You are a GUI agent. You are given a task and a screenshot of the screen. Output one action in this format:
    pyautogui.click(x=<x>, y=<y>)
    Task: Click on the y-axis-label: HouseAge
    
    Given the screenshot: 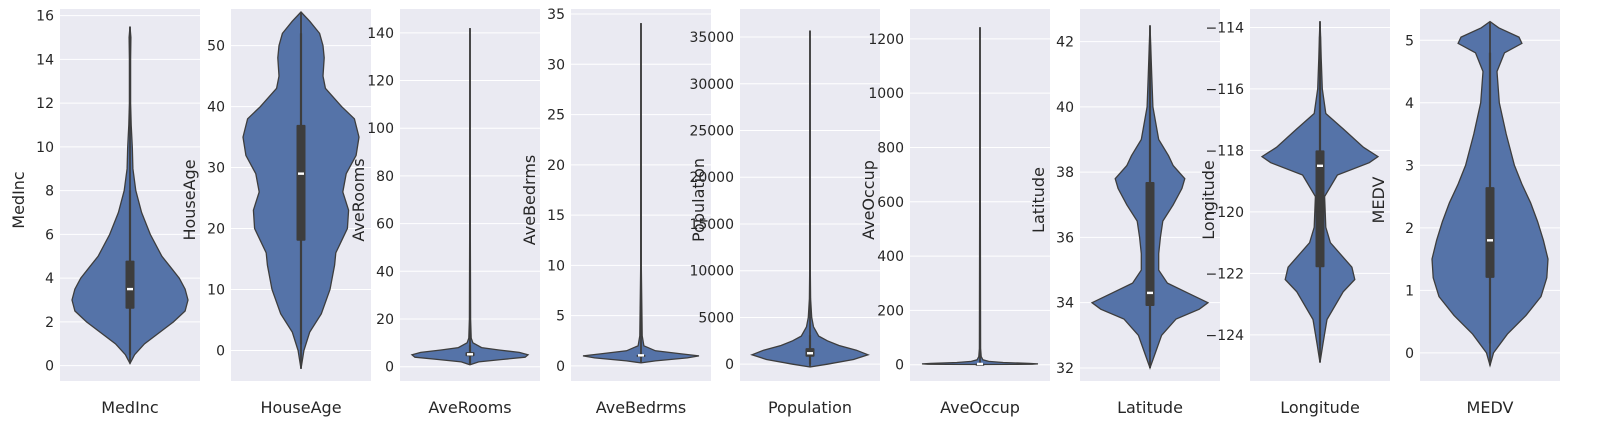 What is the action you would take?
    pyautogui.click(x=189, y=199)
    